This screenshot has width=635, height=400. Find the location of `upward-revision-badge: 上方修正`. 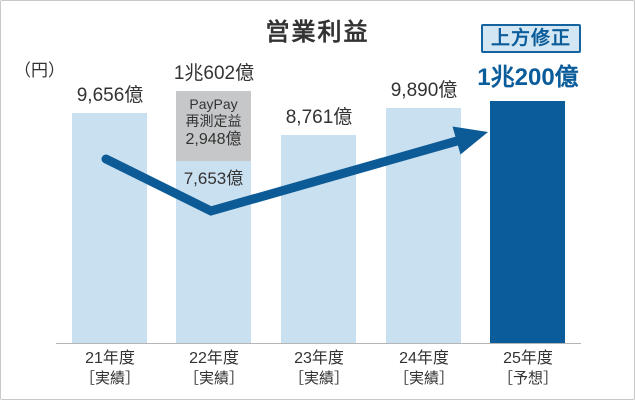

upward-revision-badge: 上方修正 is located at coordinates (531, 38).